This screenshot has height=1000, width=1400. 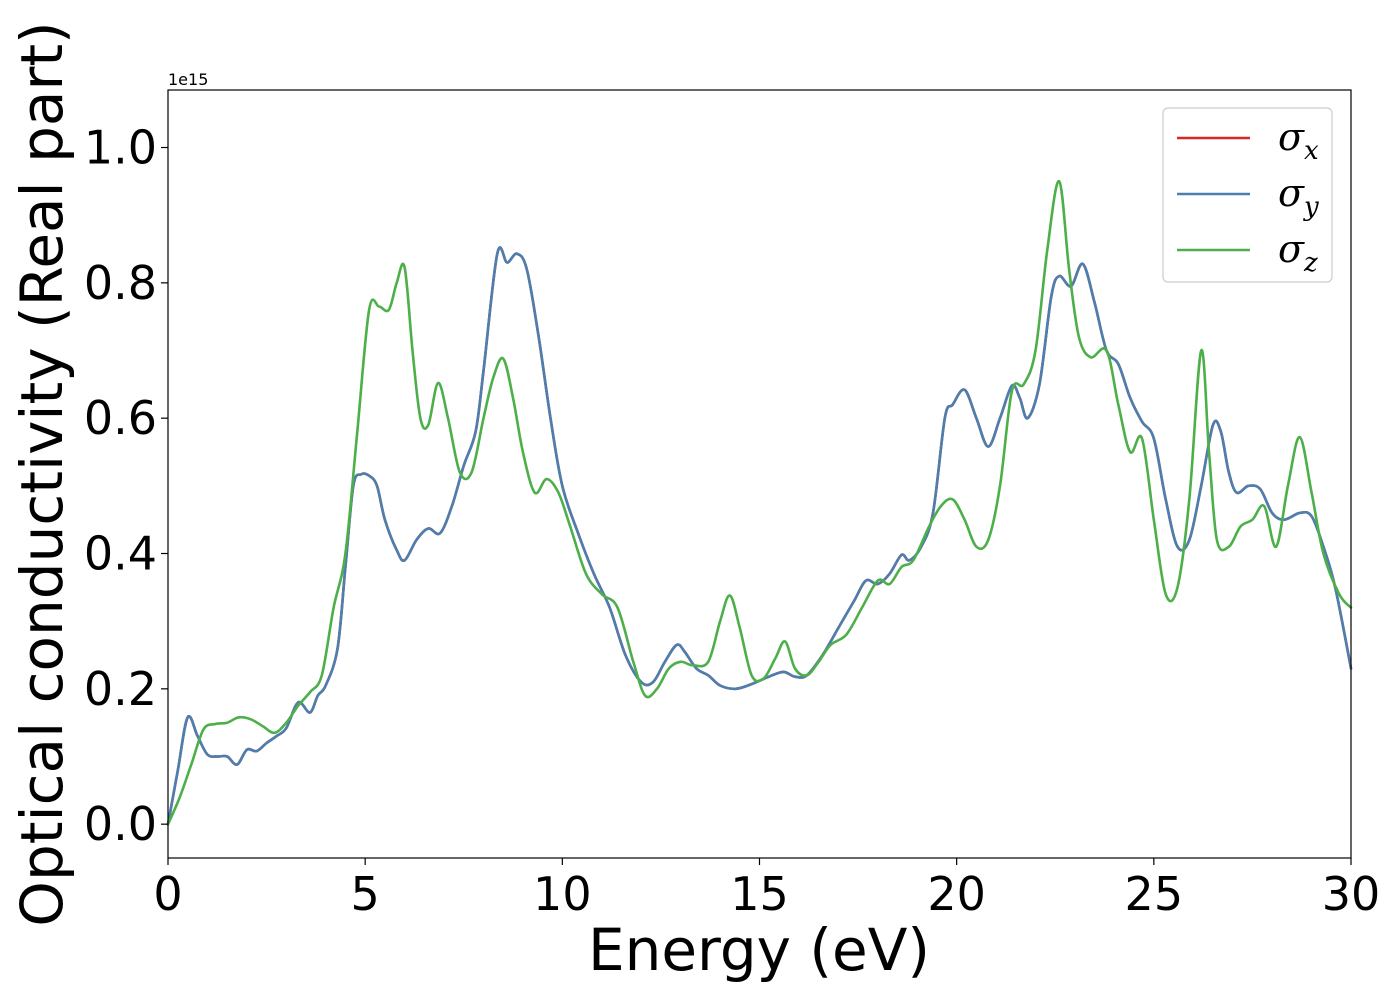 I want to click on x-axis-ticks: 0 5 10 15 20 25 30, so click(x=766, y=889).